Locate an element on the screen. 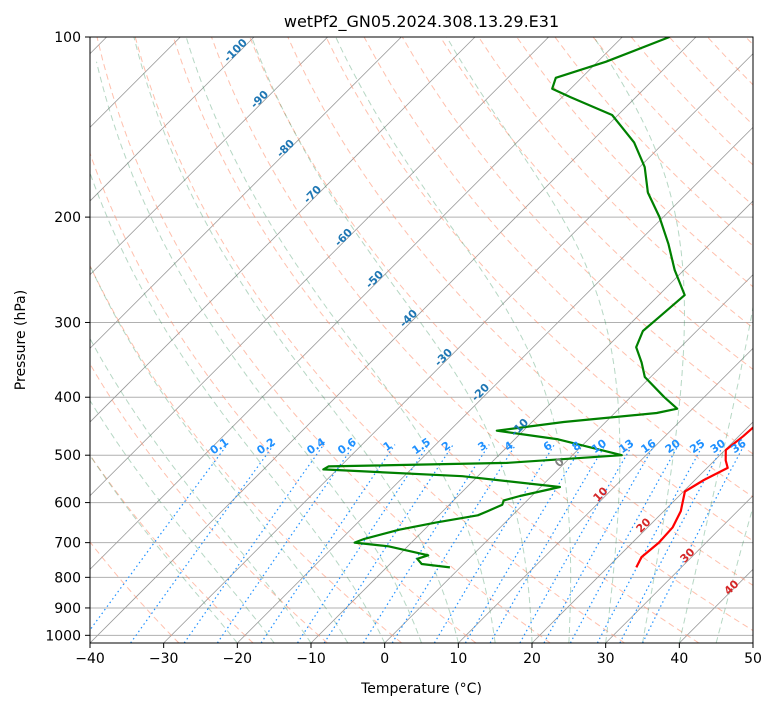 This screenshot has width=775, height=708. y-axis-title: Pressure (hPa) is located at coordinates (21, 340).